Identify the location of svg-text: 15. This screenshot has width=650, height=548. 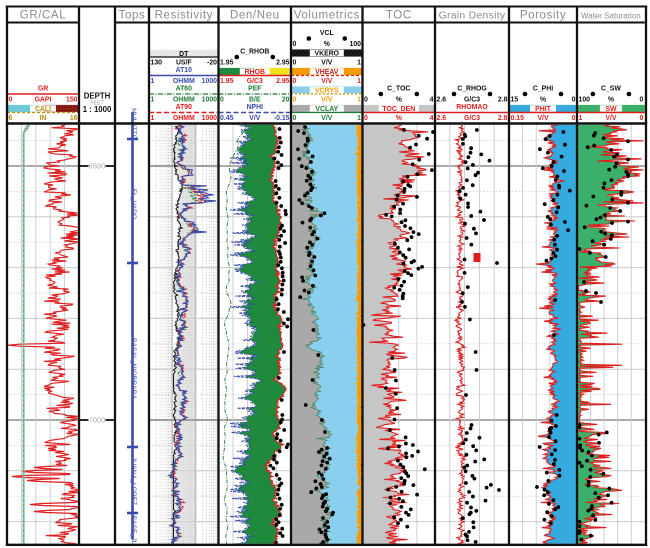
(515, 99).